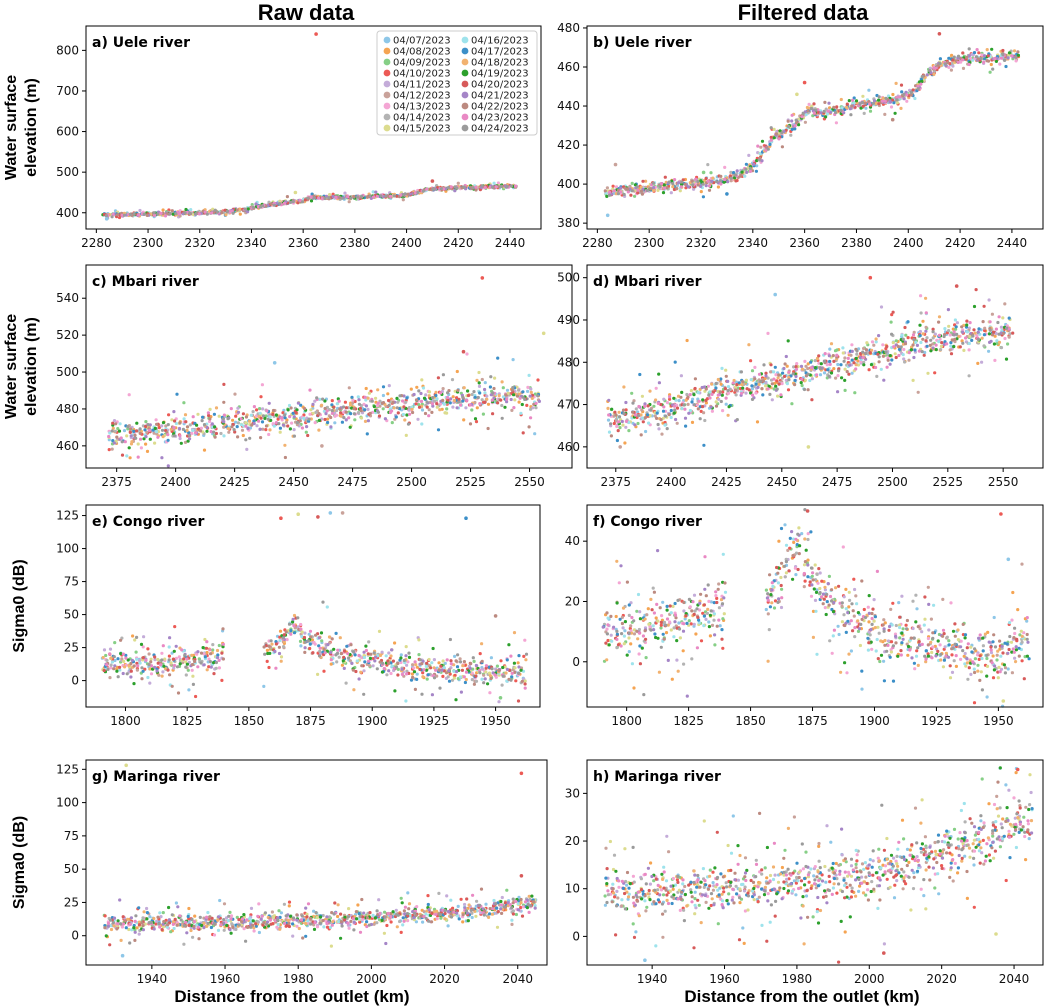 The image size is (1052, 1007). I want to click on legend-label: 04/16/2023, so click(500, 41).